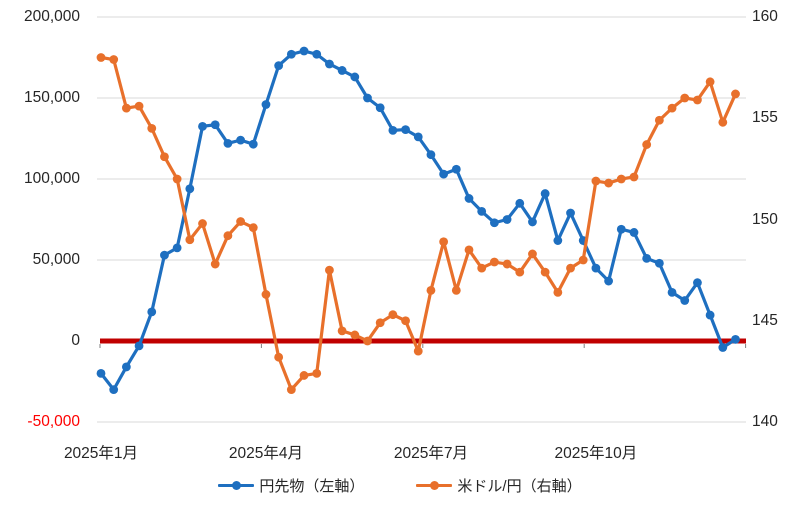 The height and width of the screenshot is (511, 800). Describe the element at coordinates (177, 179) in the screenshot. I see `data-point-marker-s1-w7` at that location.